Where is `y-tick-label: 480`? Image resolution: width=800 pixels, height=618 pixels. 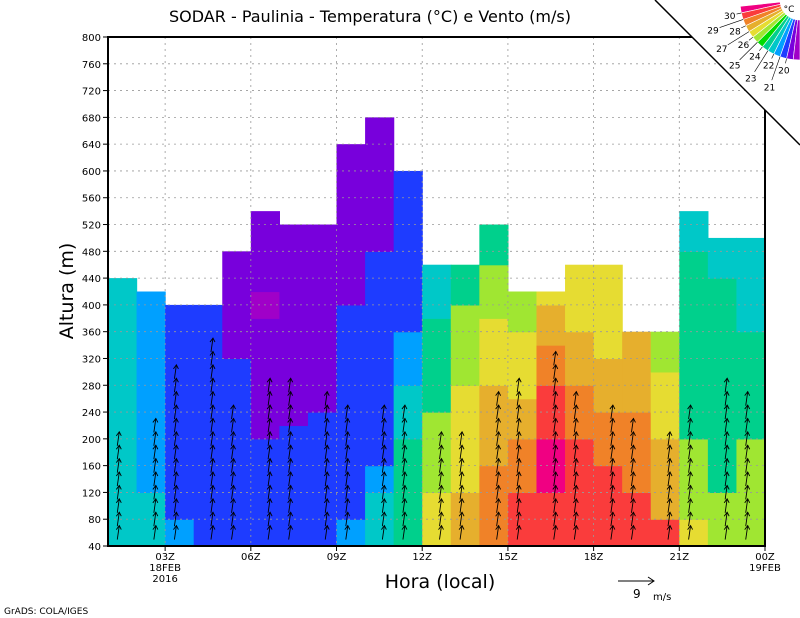
y-tick-label: 480 is located at coordinates (91, 252).